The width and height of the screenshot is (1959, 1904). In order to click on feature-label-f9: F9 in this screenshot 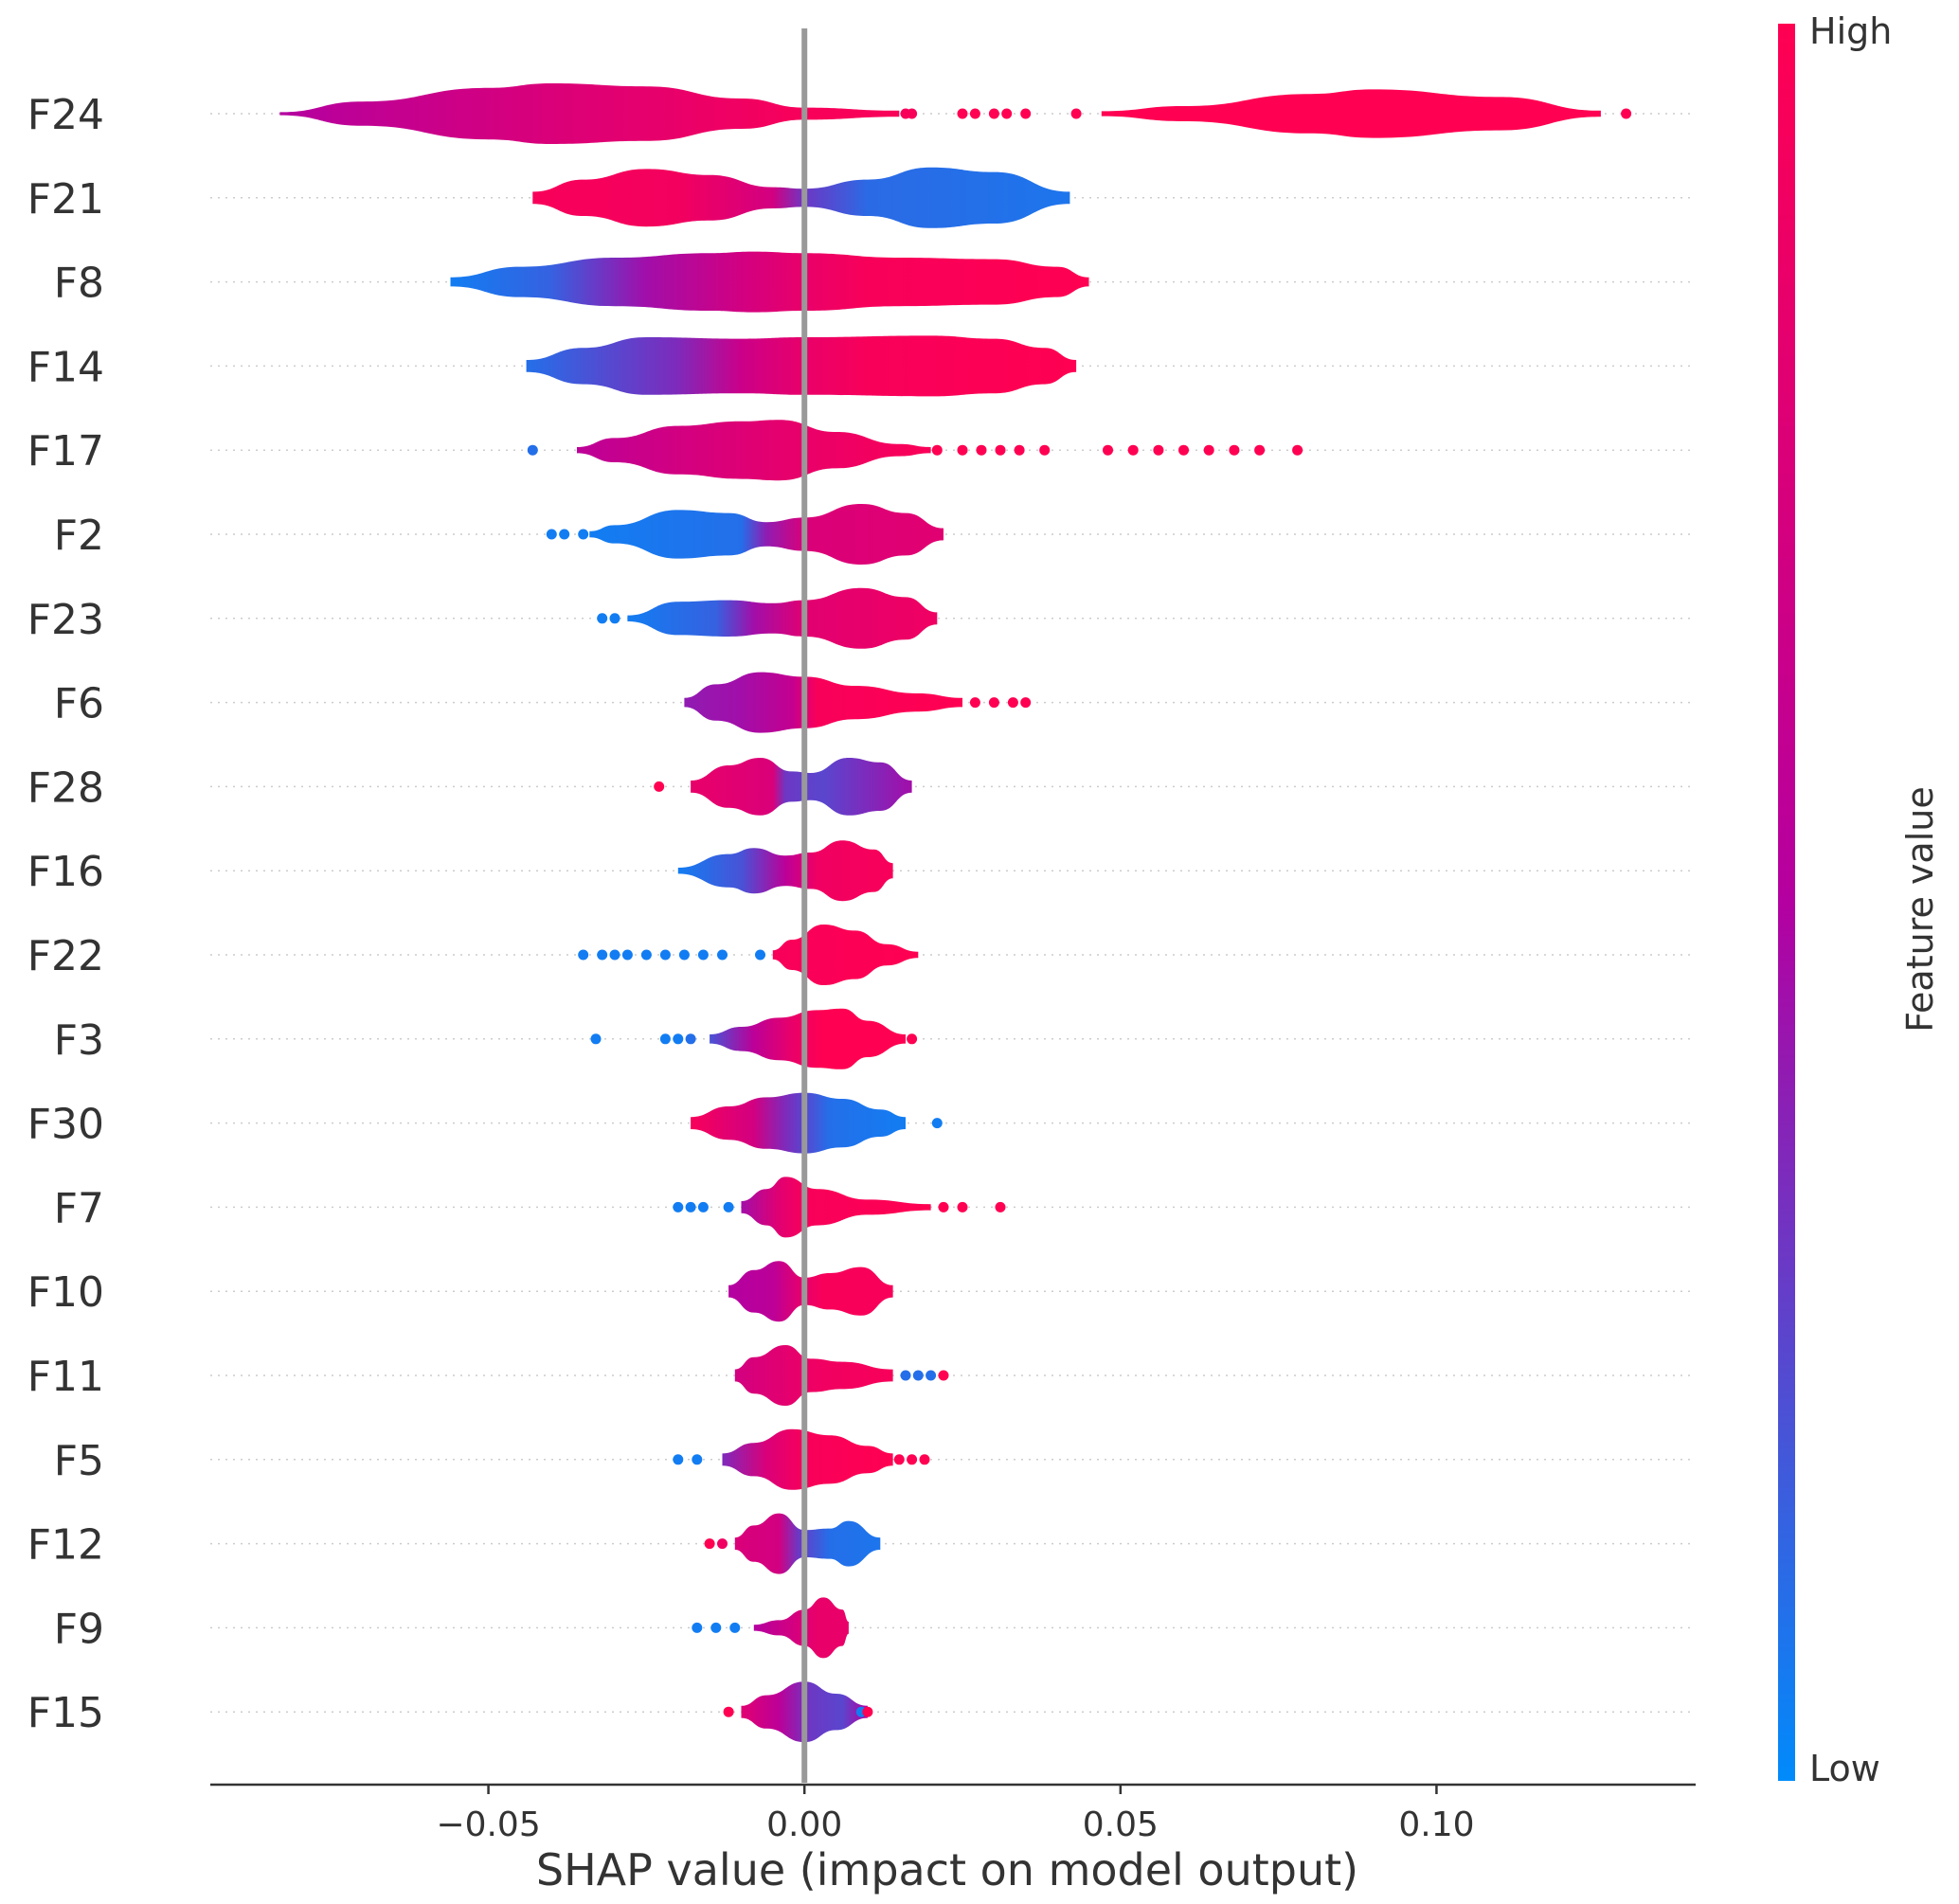, I will do `click(79, 1629)`.